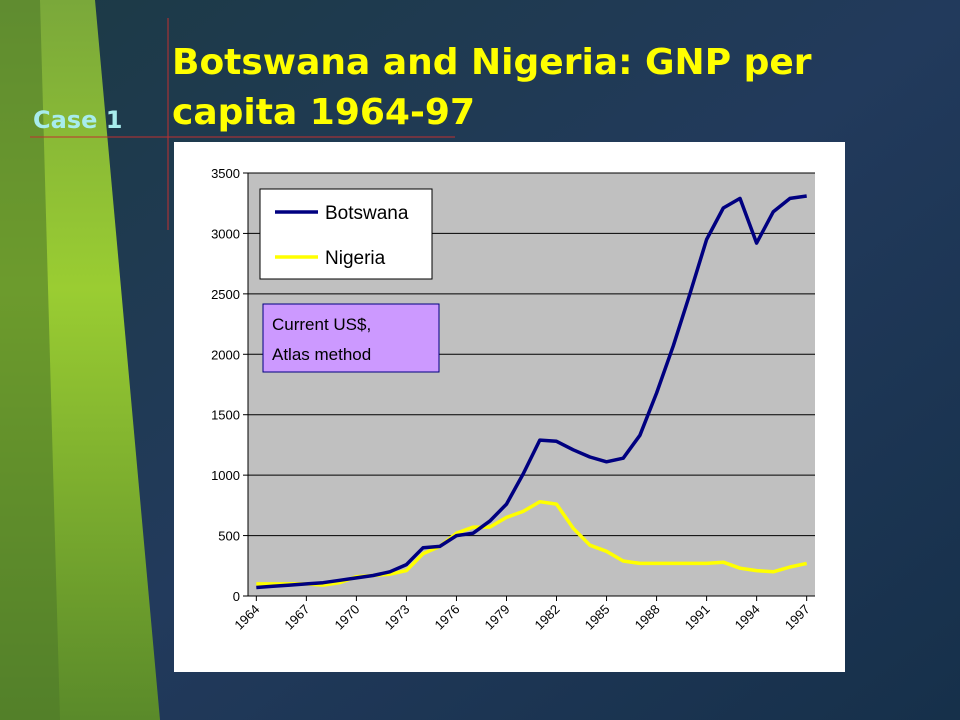 The width and height of the screenshot is (960, 720). I want to click on y-tick-label: 3000, so click(225, 233).